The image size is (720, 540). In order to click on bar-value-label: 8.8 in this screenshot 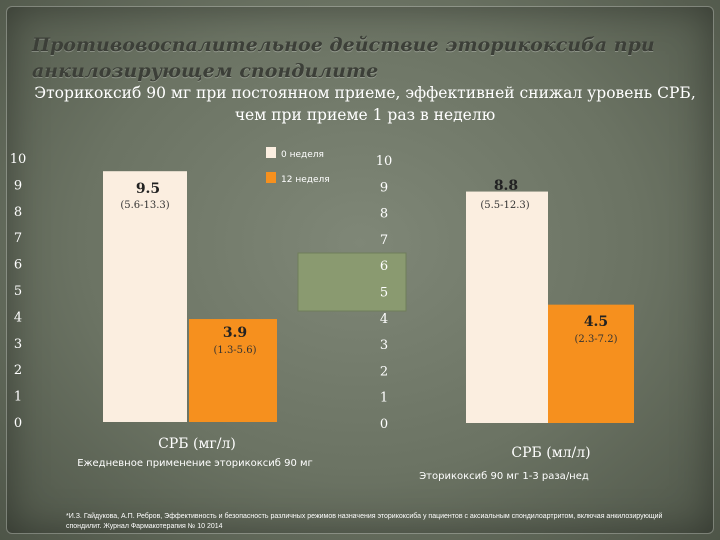, I will do `click(506, 186)`.